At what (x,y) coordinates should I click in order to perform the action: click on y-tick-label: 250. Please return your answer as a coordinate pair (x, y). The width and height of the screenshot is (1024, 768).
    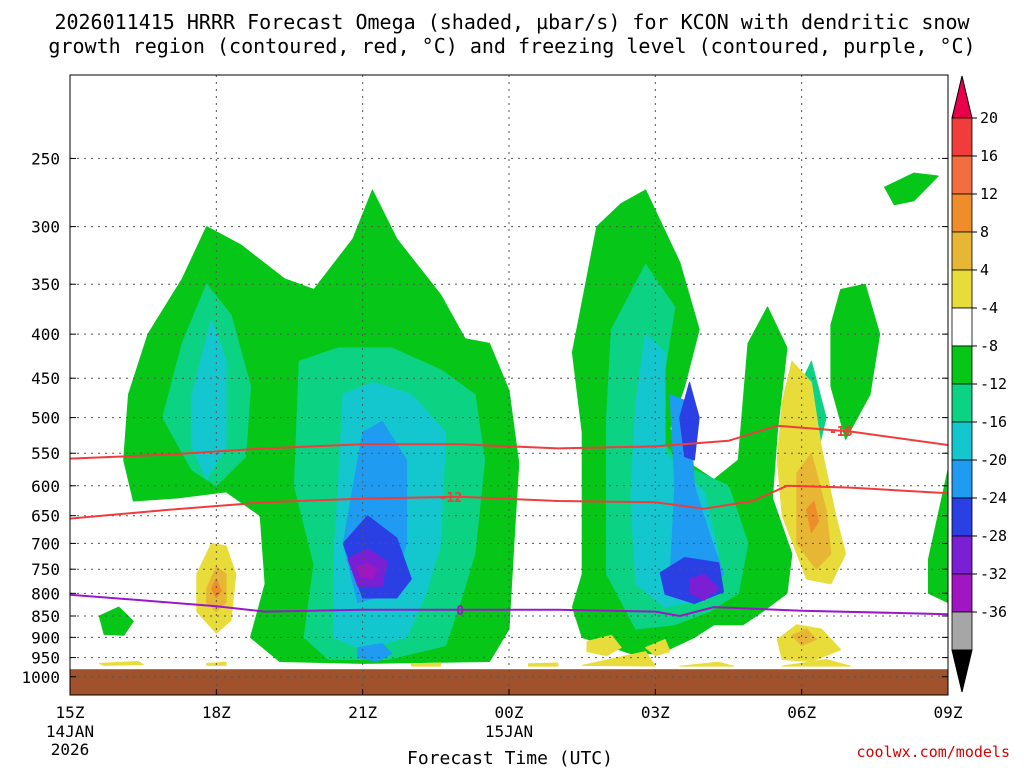
    Looking at the image, I should click on (45, 158).